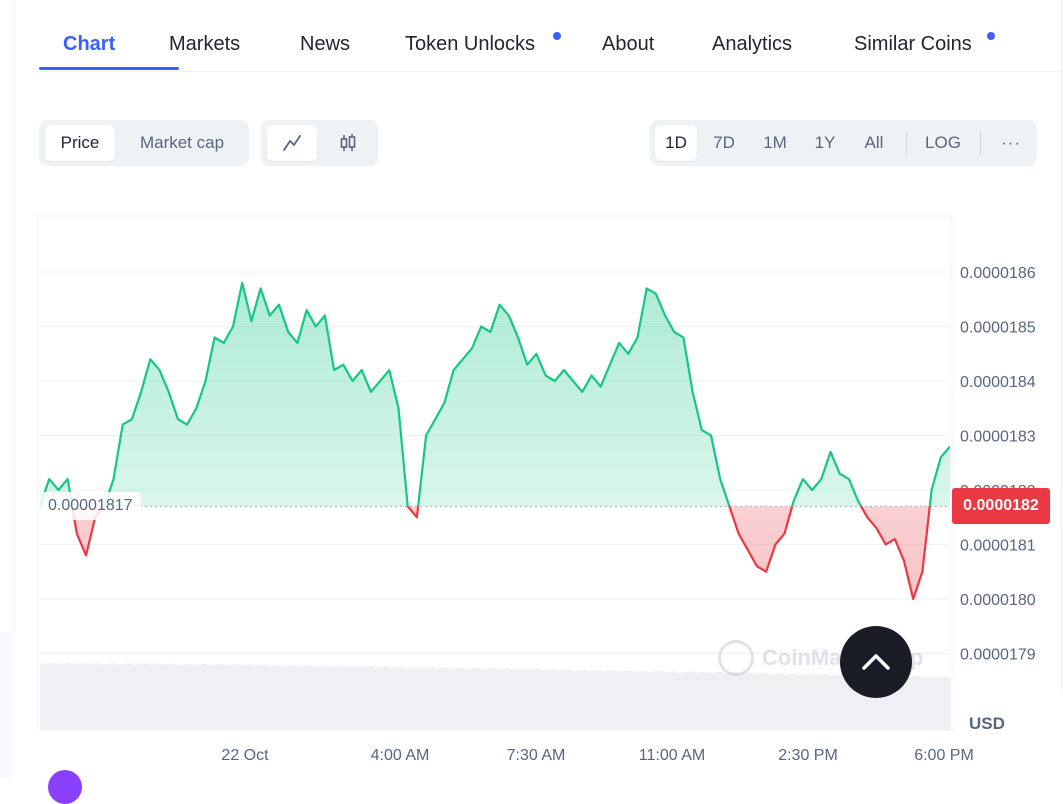 The width and height of the screenshot is (1063, 804). I want to click on range-7d-button: 7D, so click(724, 142).